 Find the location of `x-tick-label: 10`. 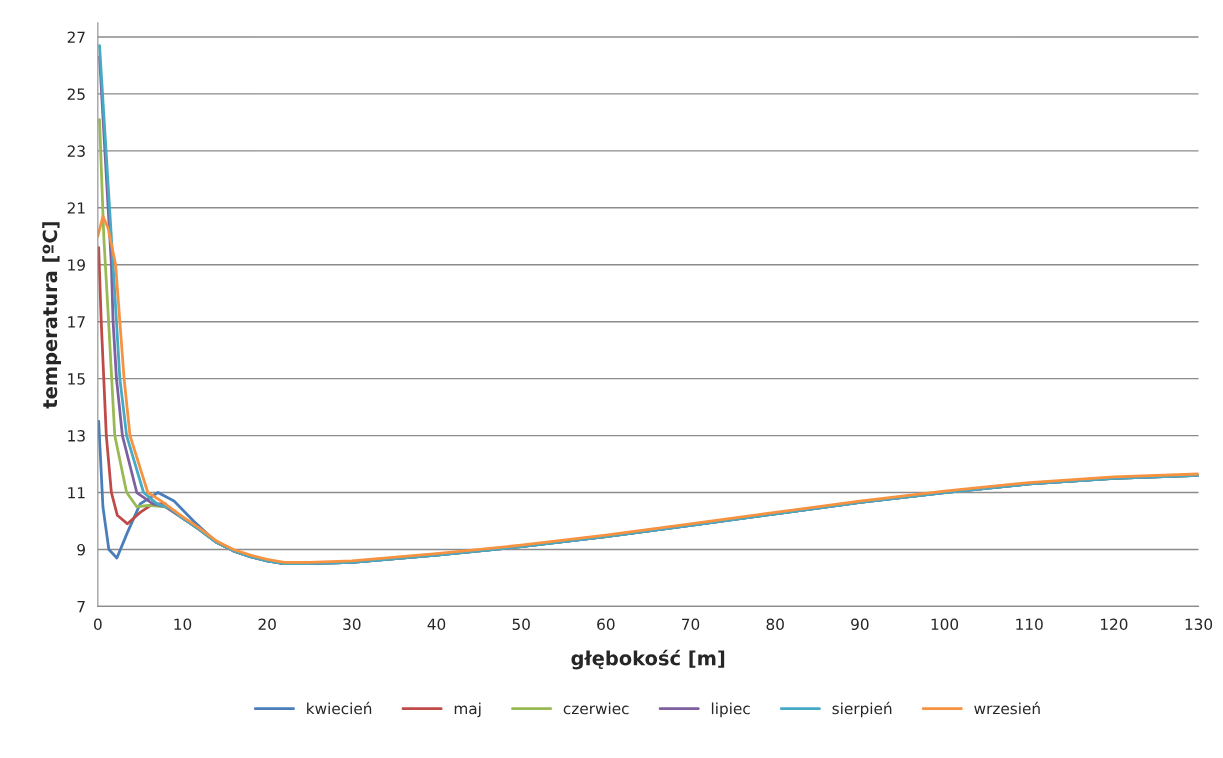

x-tick-label: 10 is located at coordinates (183, 624).